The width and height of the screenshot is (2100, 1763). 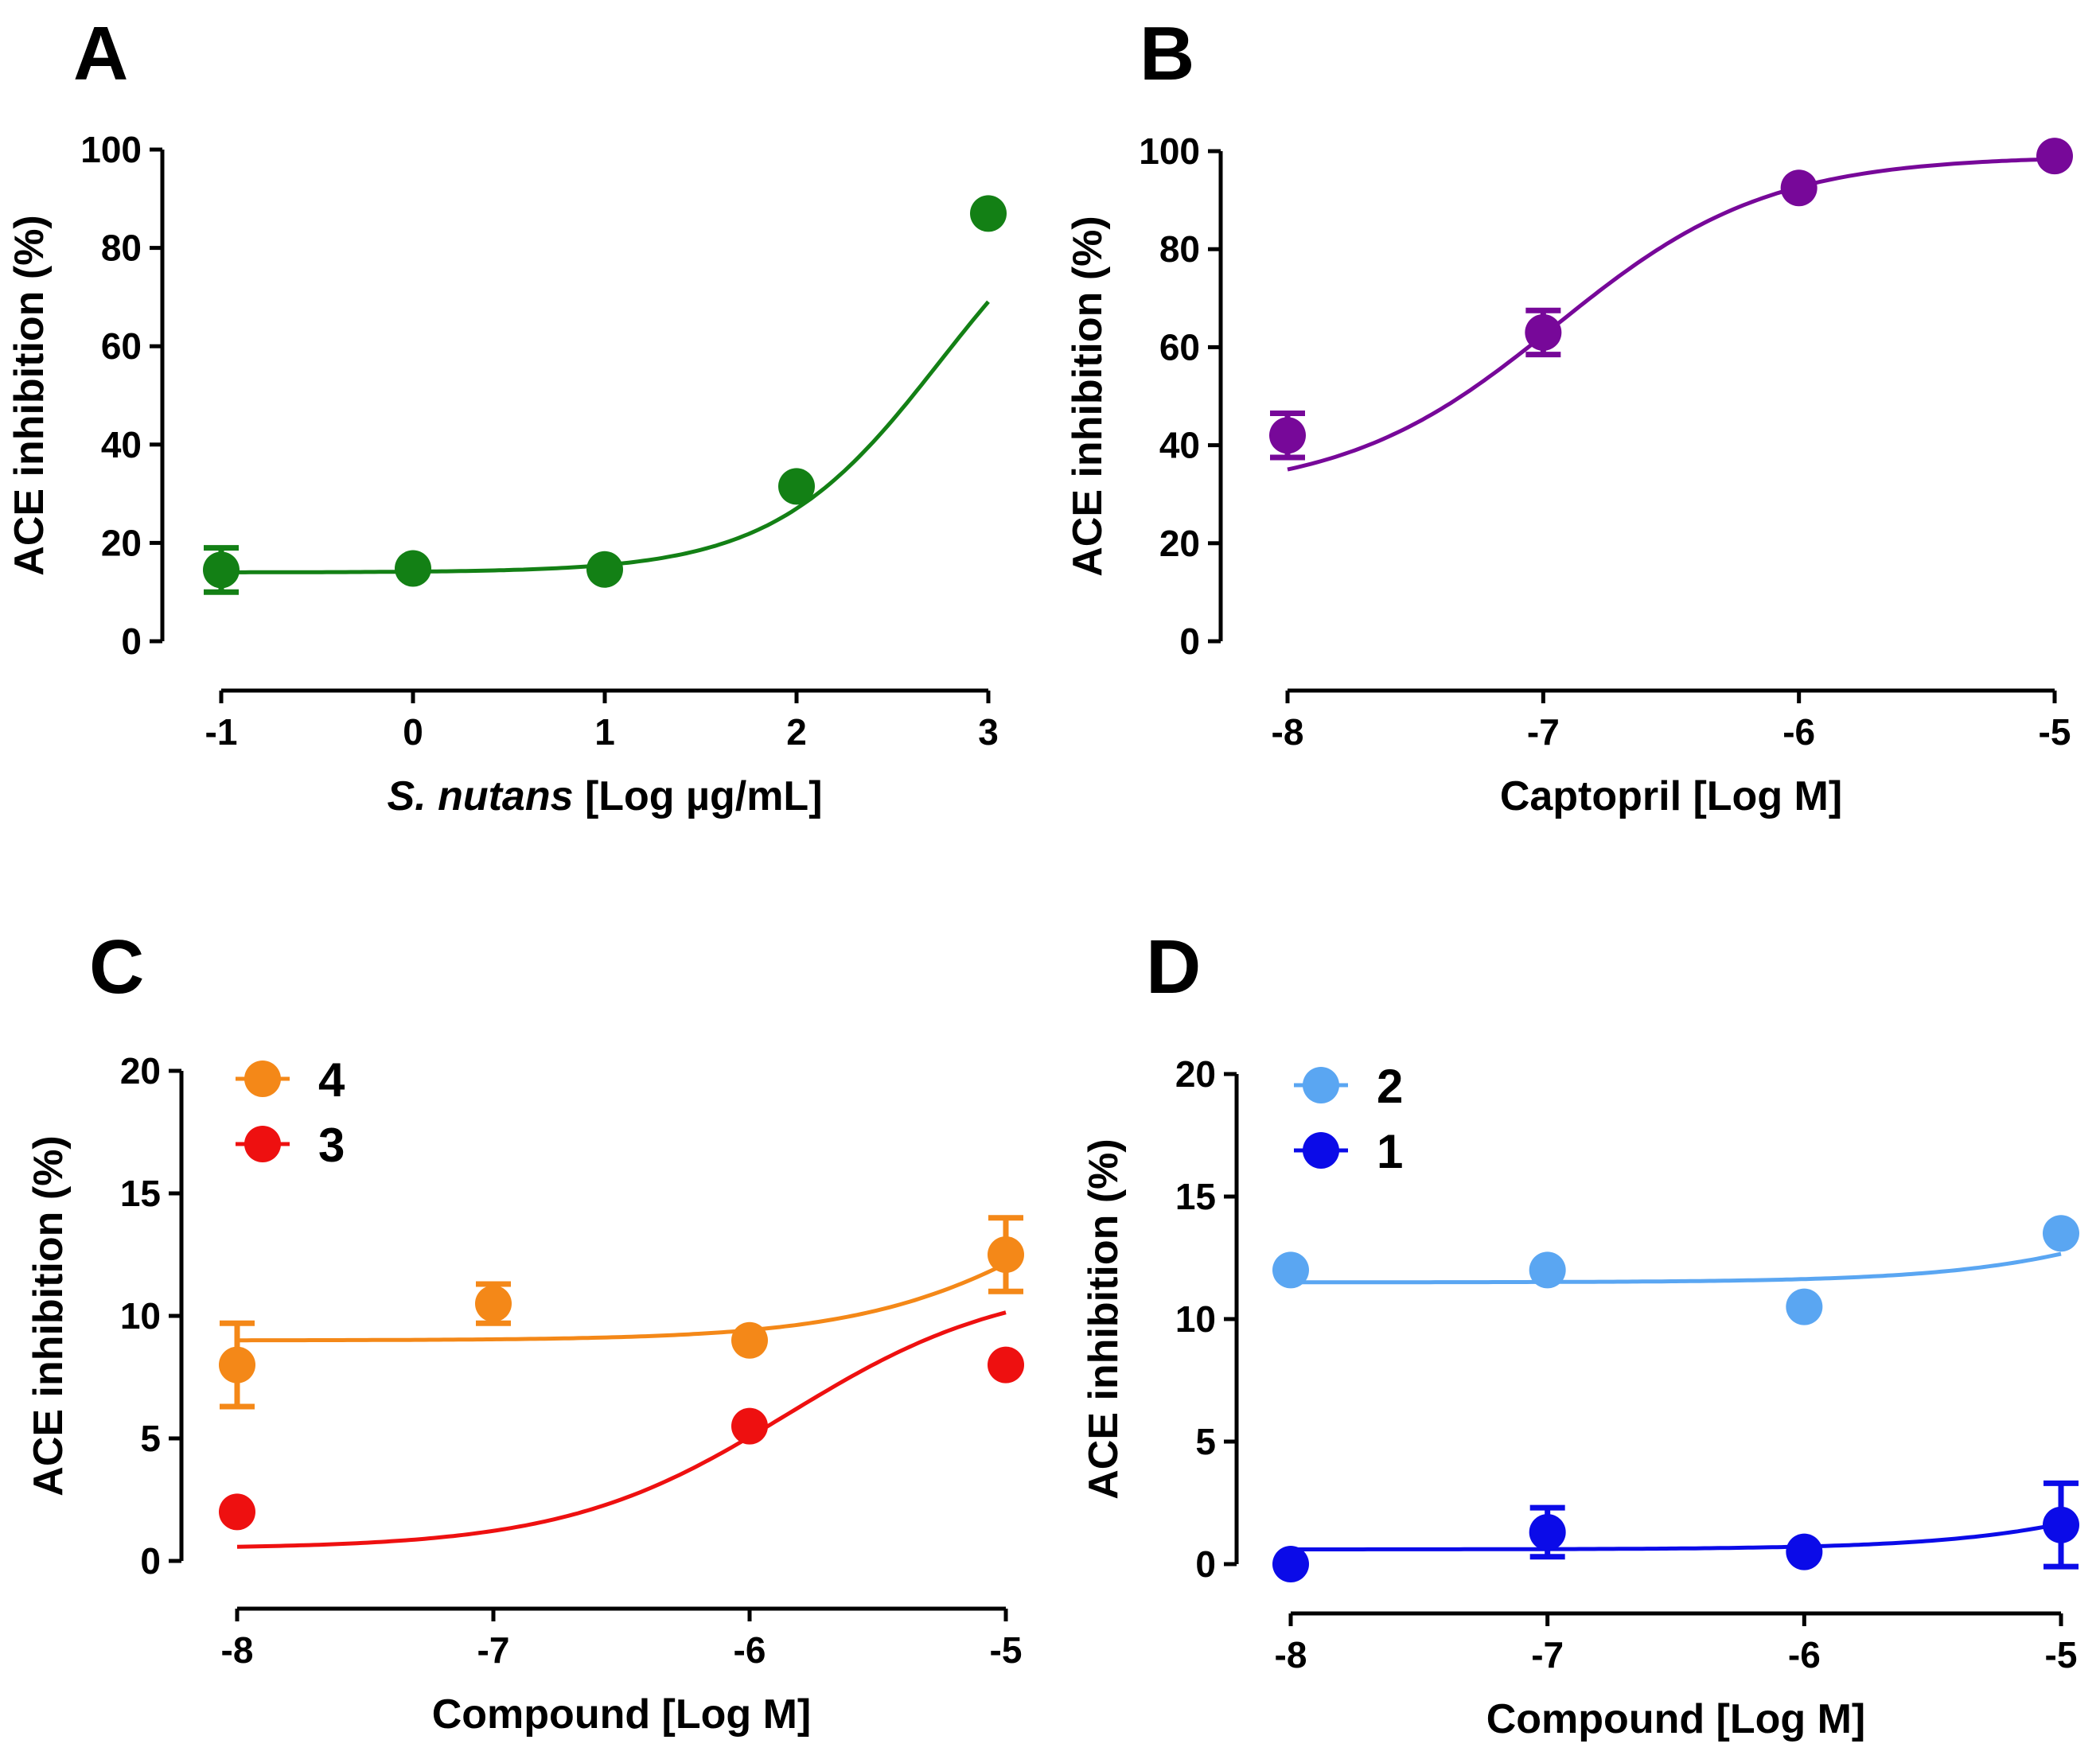 What do you see at coordinates (1291, 1654) in the screenshot?
I see `panel-d-x-tick-label: -8` at bounding box center [1291, 1654].